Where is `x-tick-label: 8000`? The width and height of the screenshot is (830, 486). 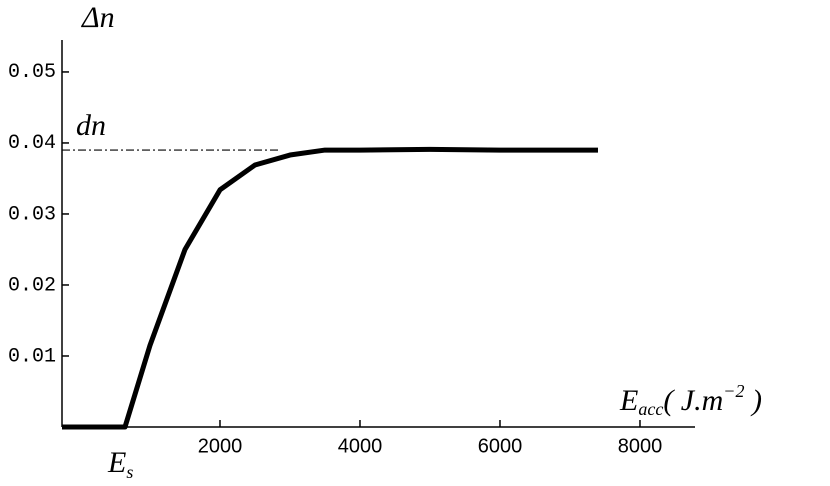
x-tick-label: 8000 is located at coordinates (640, 446).